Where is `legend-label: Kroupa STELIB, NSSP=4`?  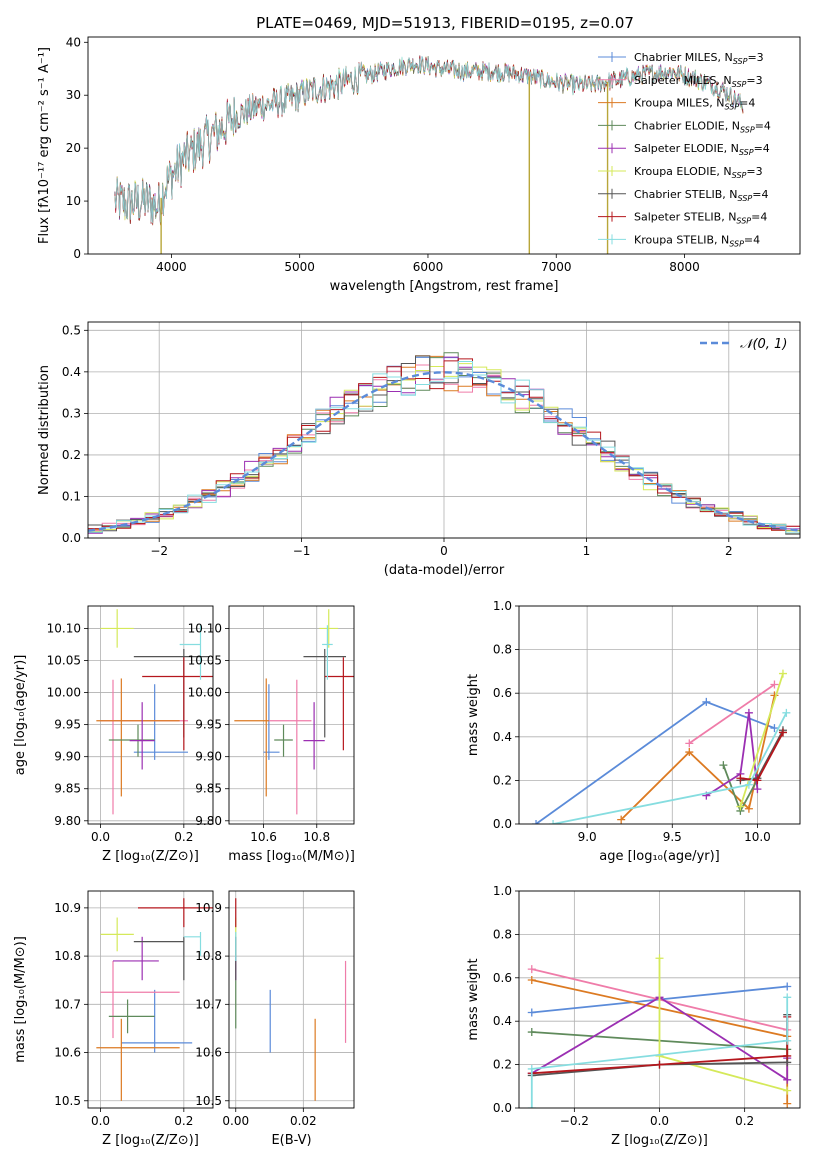
legend-label: Kroupa STELIB, NSSP=4 is located at coordinates (697, 240).